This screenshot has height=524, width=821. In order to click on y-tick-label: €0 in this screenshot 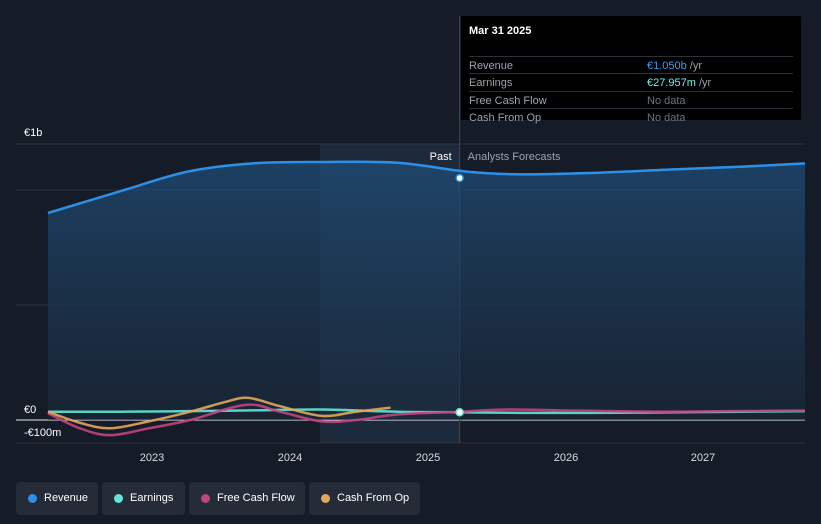, I will do `click(30, 410)`.